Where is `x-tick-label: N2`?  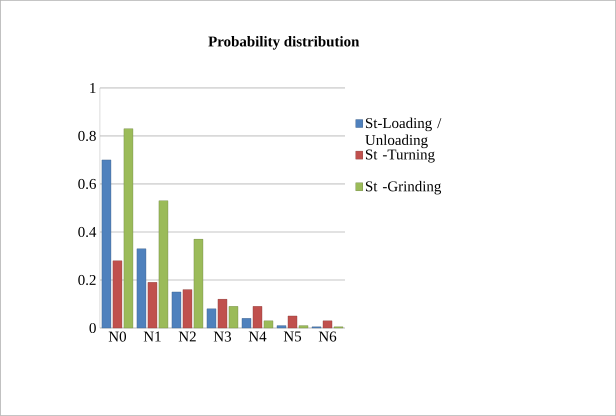
x-tick-label: N2 is located at coordinates (187, 337).